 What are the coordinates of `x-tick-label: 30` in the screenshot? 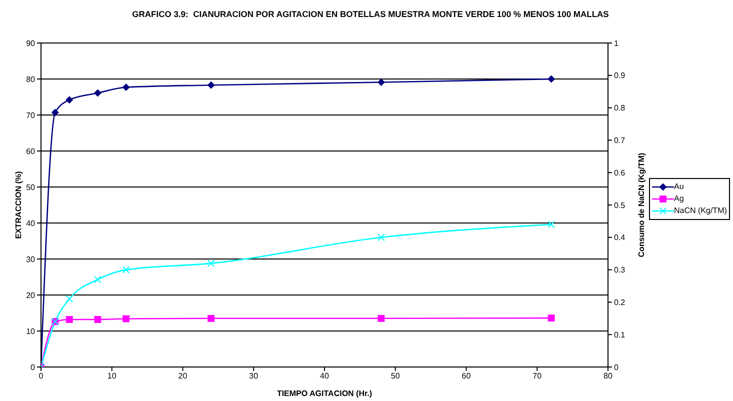 It's located at (254, 376).